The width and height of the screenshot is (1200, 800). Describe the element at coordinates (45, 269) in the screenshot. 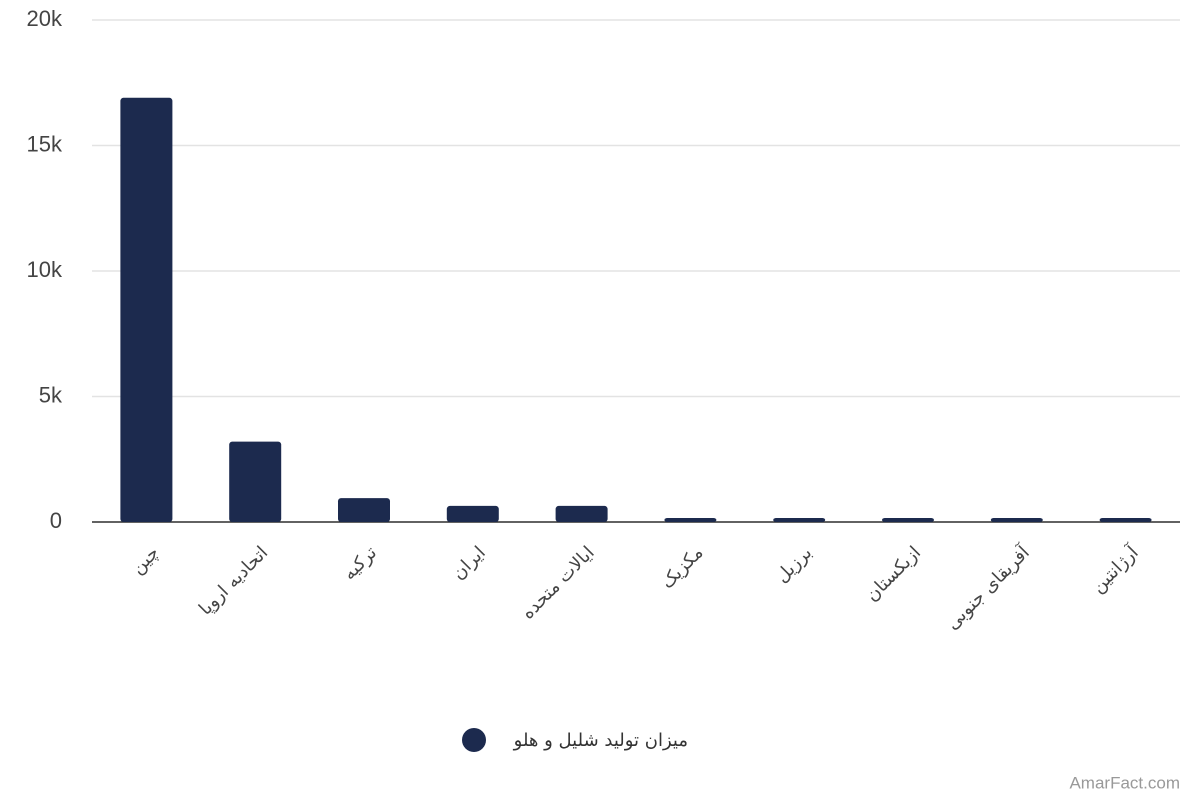

I see `y-tick-label: 10k` at that location.